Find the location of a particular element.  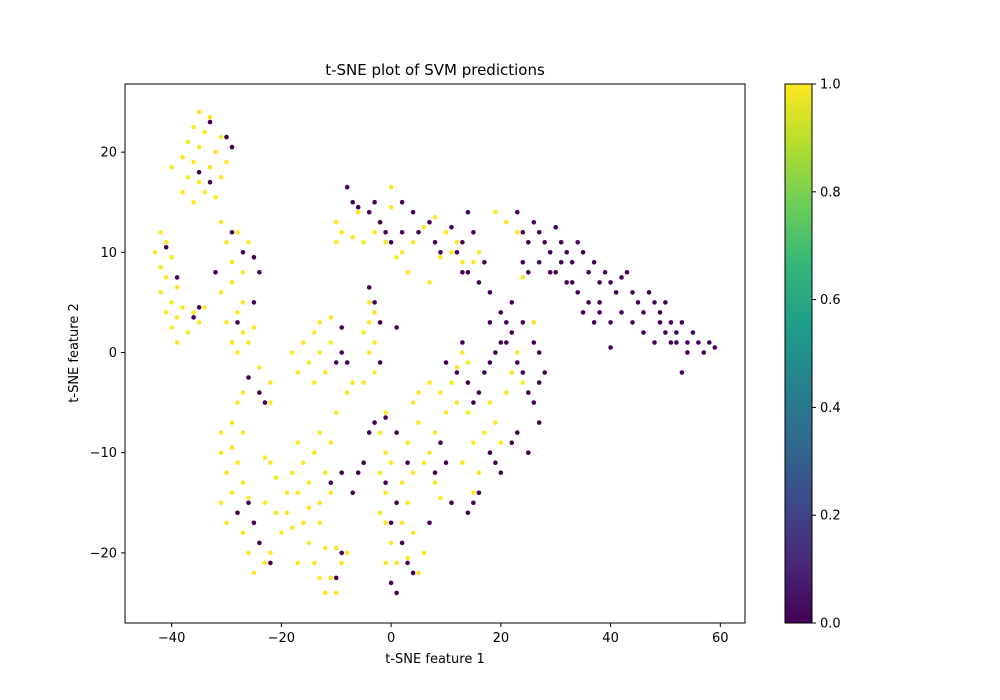

colorbar-tick-label: 0.2 is located at coordinates (830, 516).